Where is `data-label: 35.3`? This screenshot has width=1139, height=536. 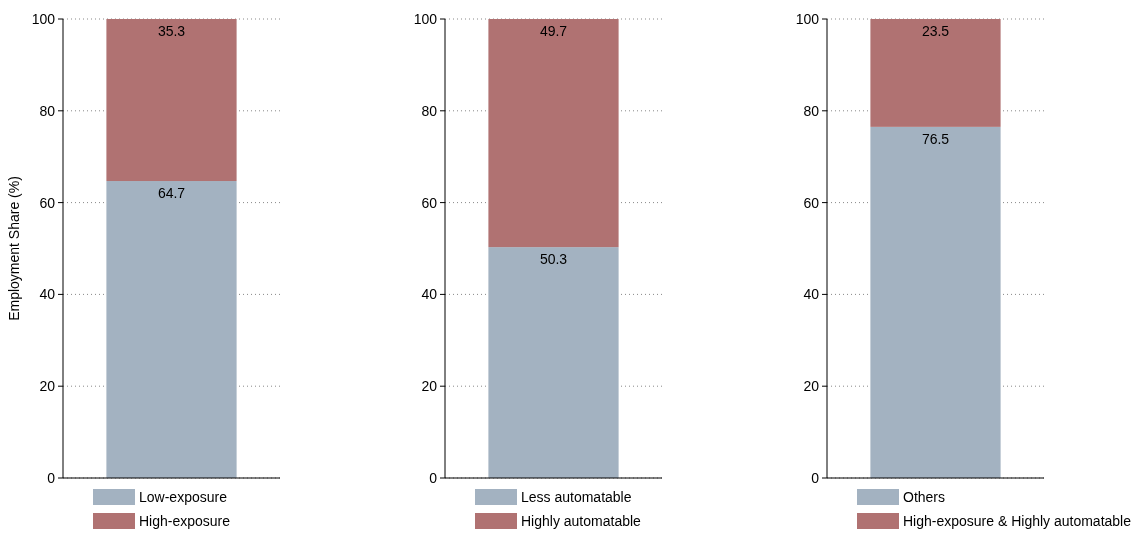 data-label: 35.3 is located at coordinates (171, 31).